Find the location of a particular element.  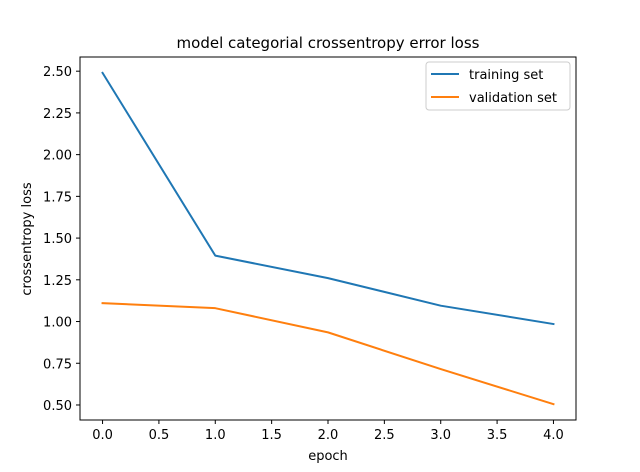

legend-label: training set is located at coordinates (506, 75).